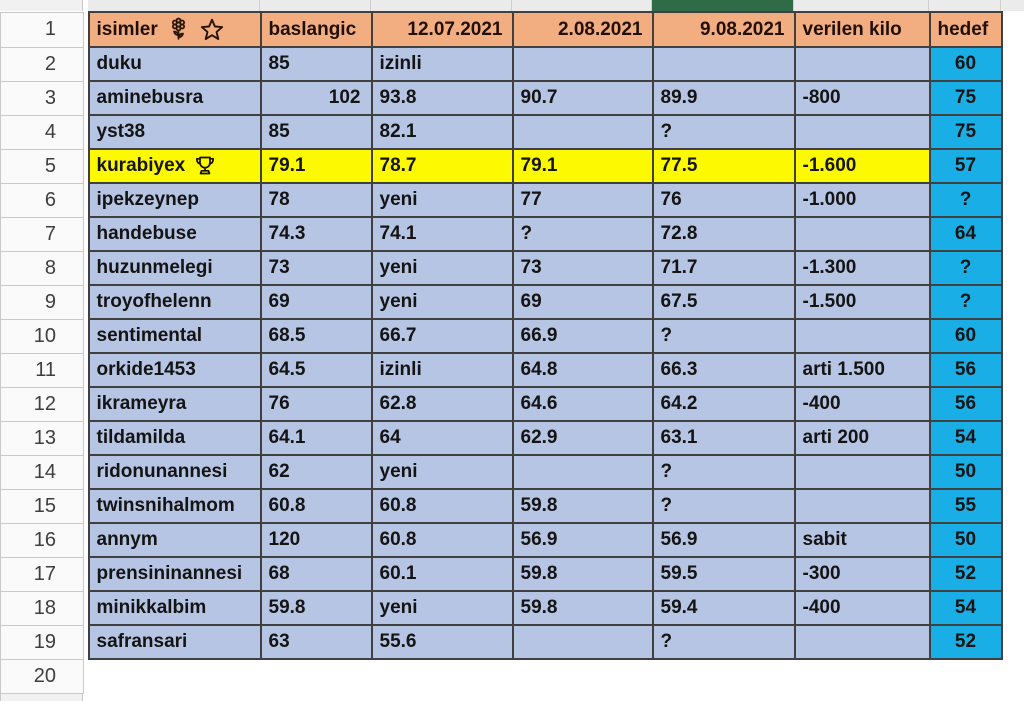 This screenshot has height=701, width=1024. Describe the element at coordinates (723, 234) in the screenshot. I see `cell-9-08-2021: 72.8` at that location.